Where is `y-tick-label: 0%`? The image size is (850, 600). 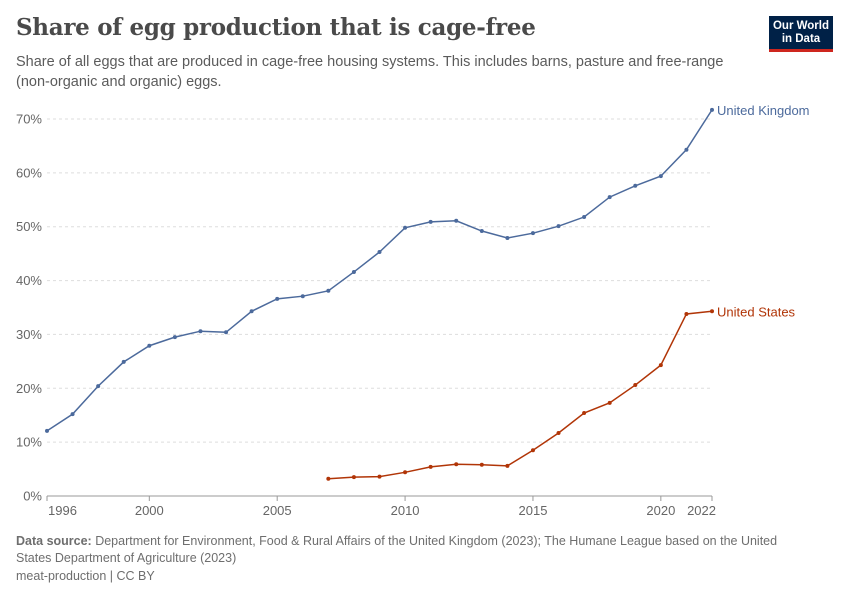
y-tick-label: 0% is located at coordinates (32, 496).